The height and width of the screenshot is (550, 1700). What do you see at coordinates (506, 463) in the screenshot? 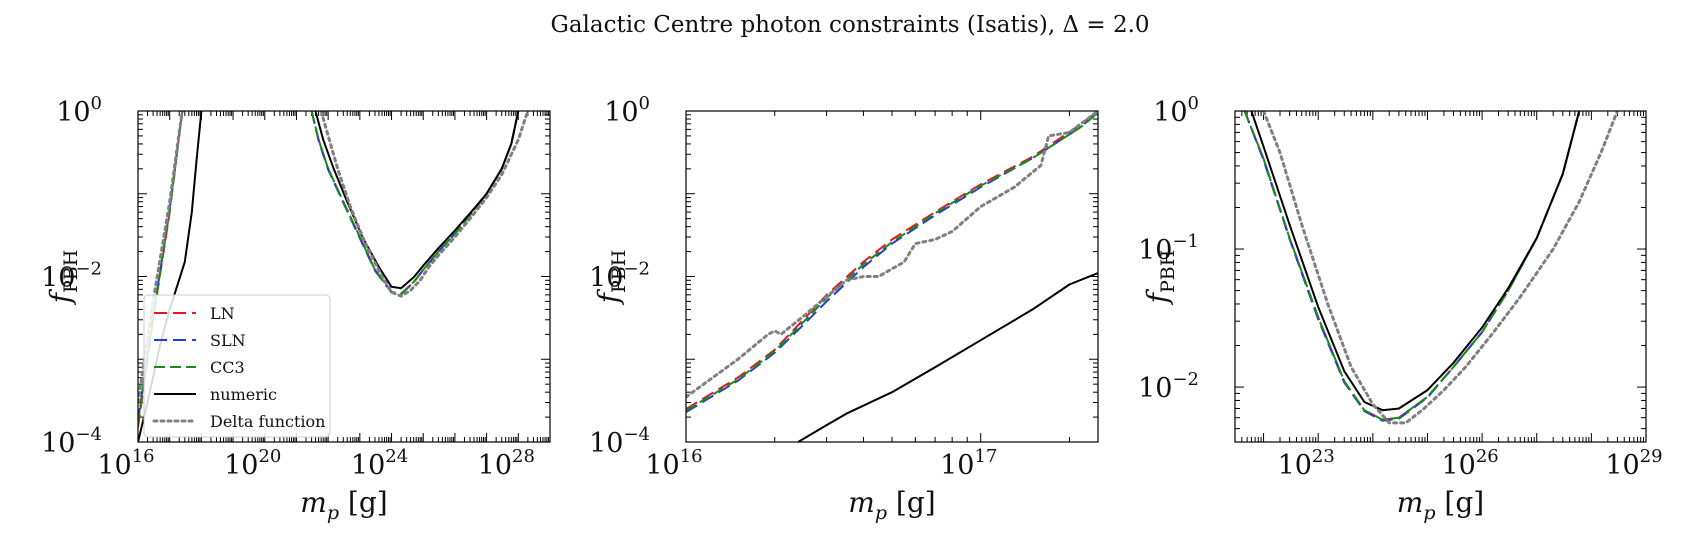
I see `x-tick-label: 1028` at bounding box center [506, 463].